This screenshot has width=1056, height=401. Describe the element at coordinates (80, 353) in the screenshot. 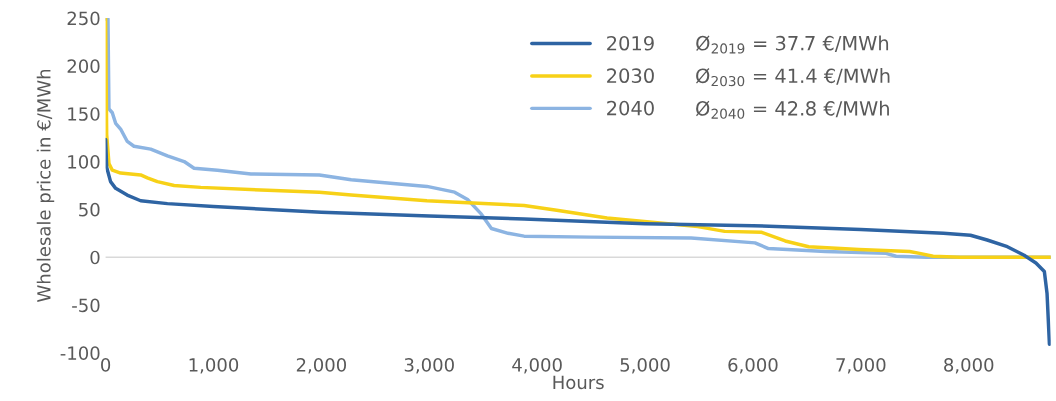

I see `y-tick-label: -100` at that location.